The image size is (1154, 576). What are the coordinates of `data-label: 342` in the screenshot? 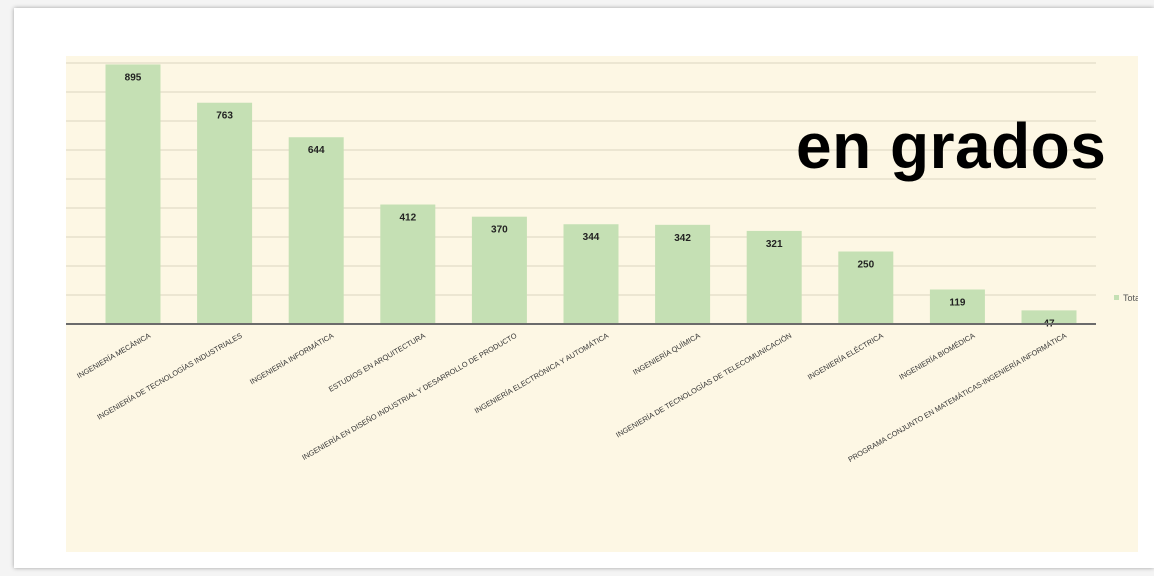 It's located at (682, 238).